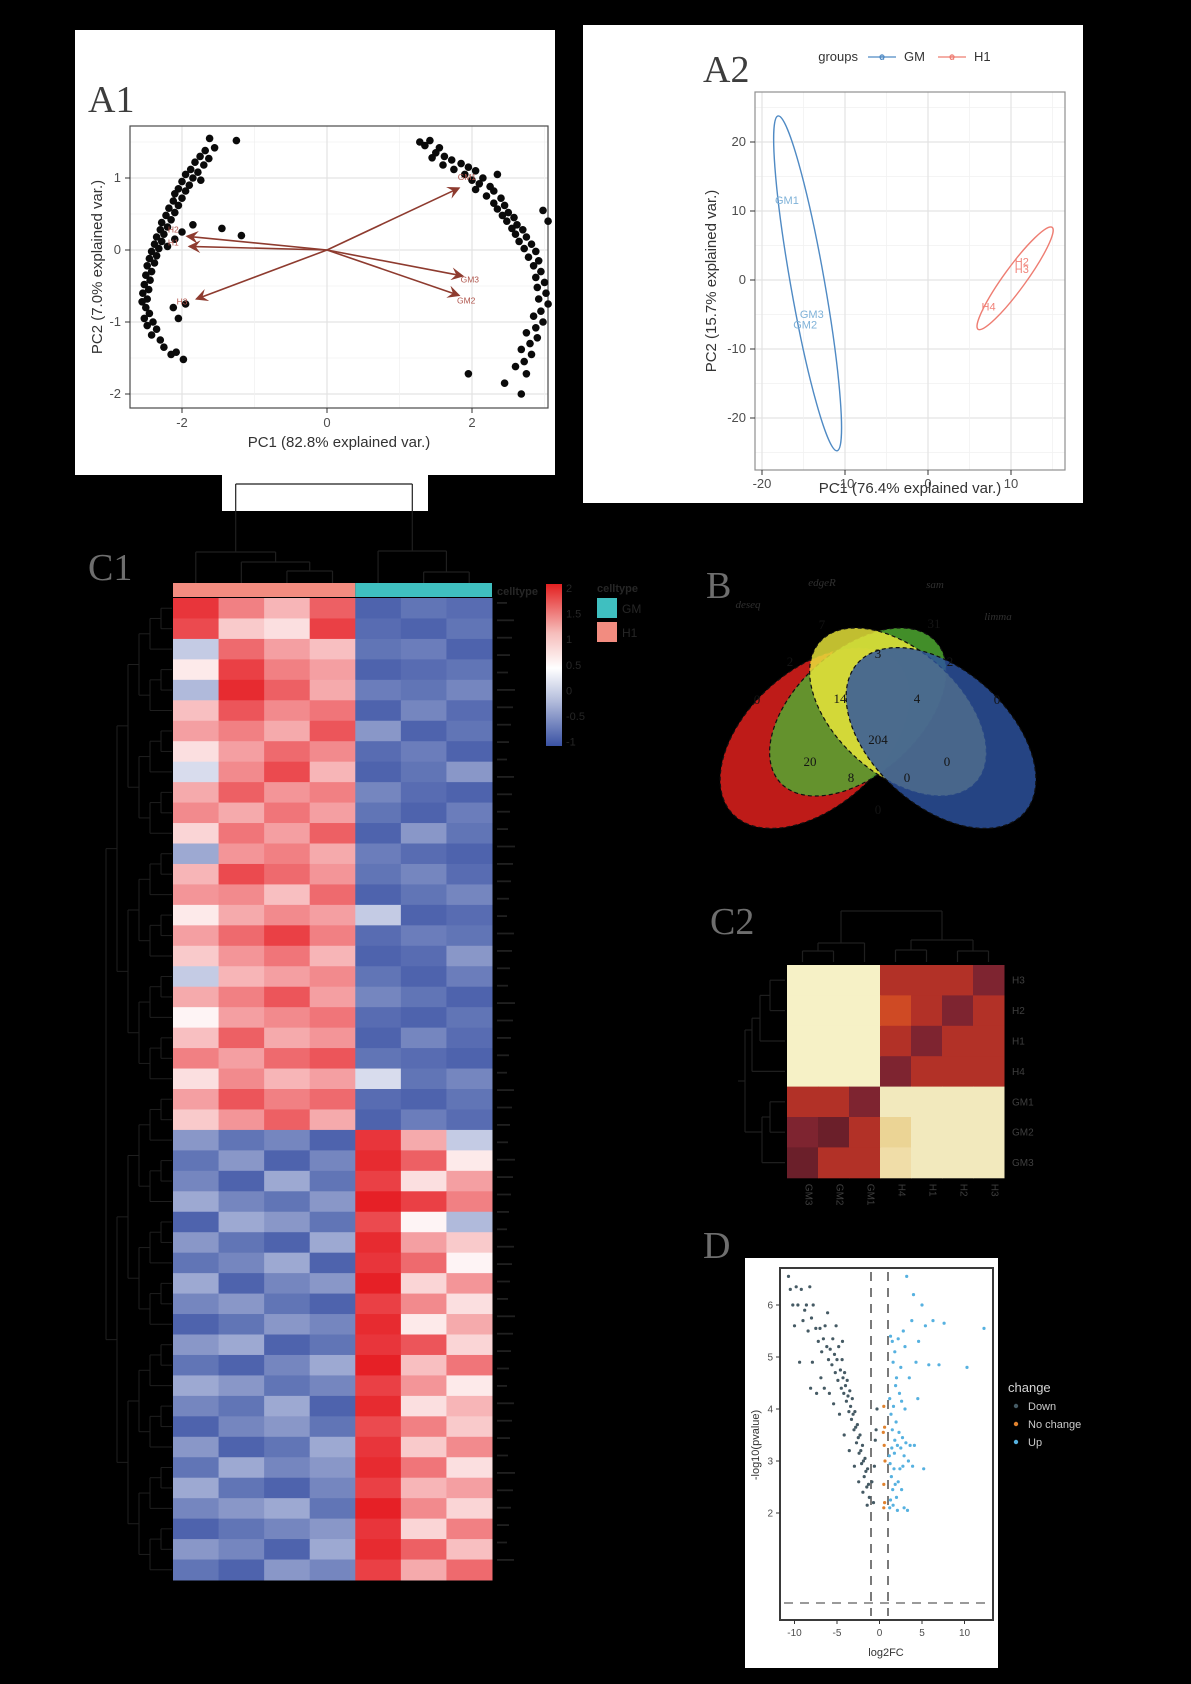  I want to click on d-legend-item-label: Up, so click(1035, 1443).